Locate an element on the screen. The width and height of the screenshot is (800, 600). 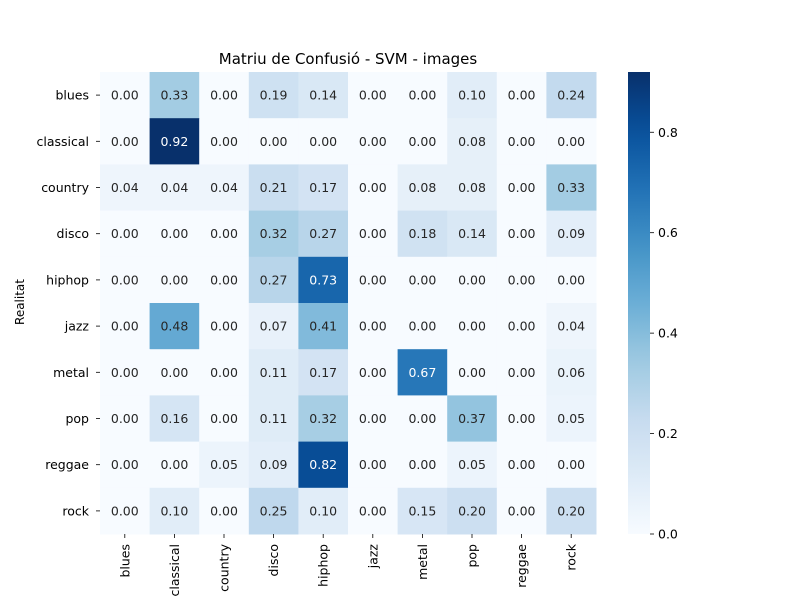
colorbar-tick-label: 0.2 is located at coordinates (668, 433).